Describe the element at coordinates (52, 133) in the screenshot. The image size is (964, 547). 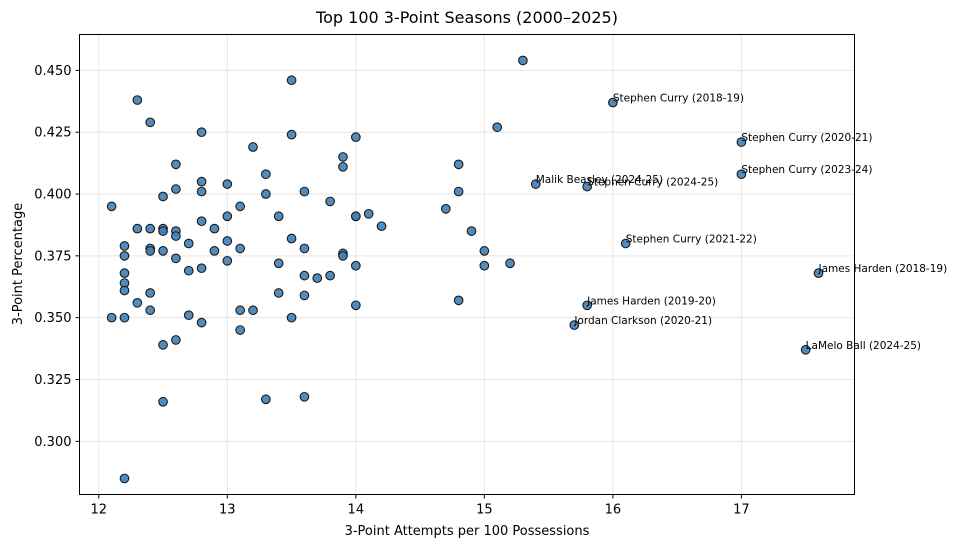
I see `y-tick-label: 0.425` at that location.